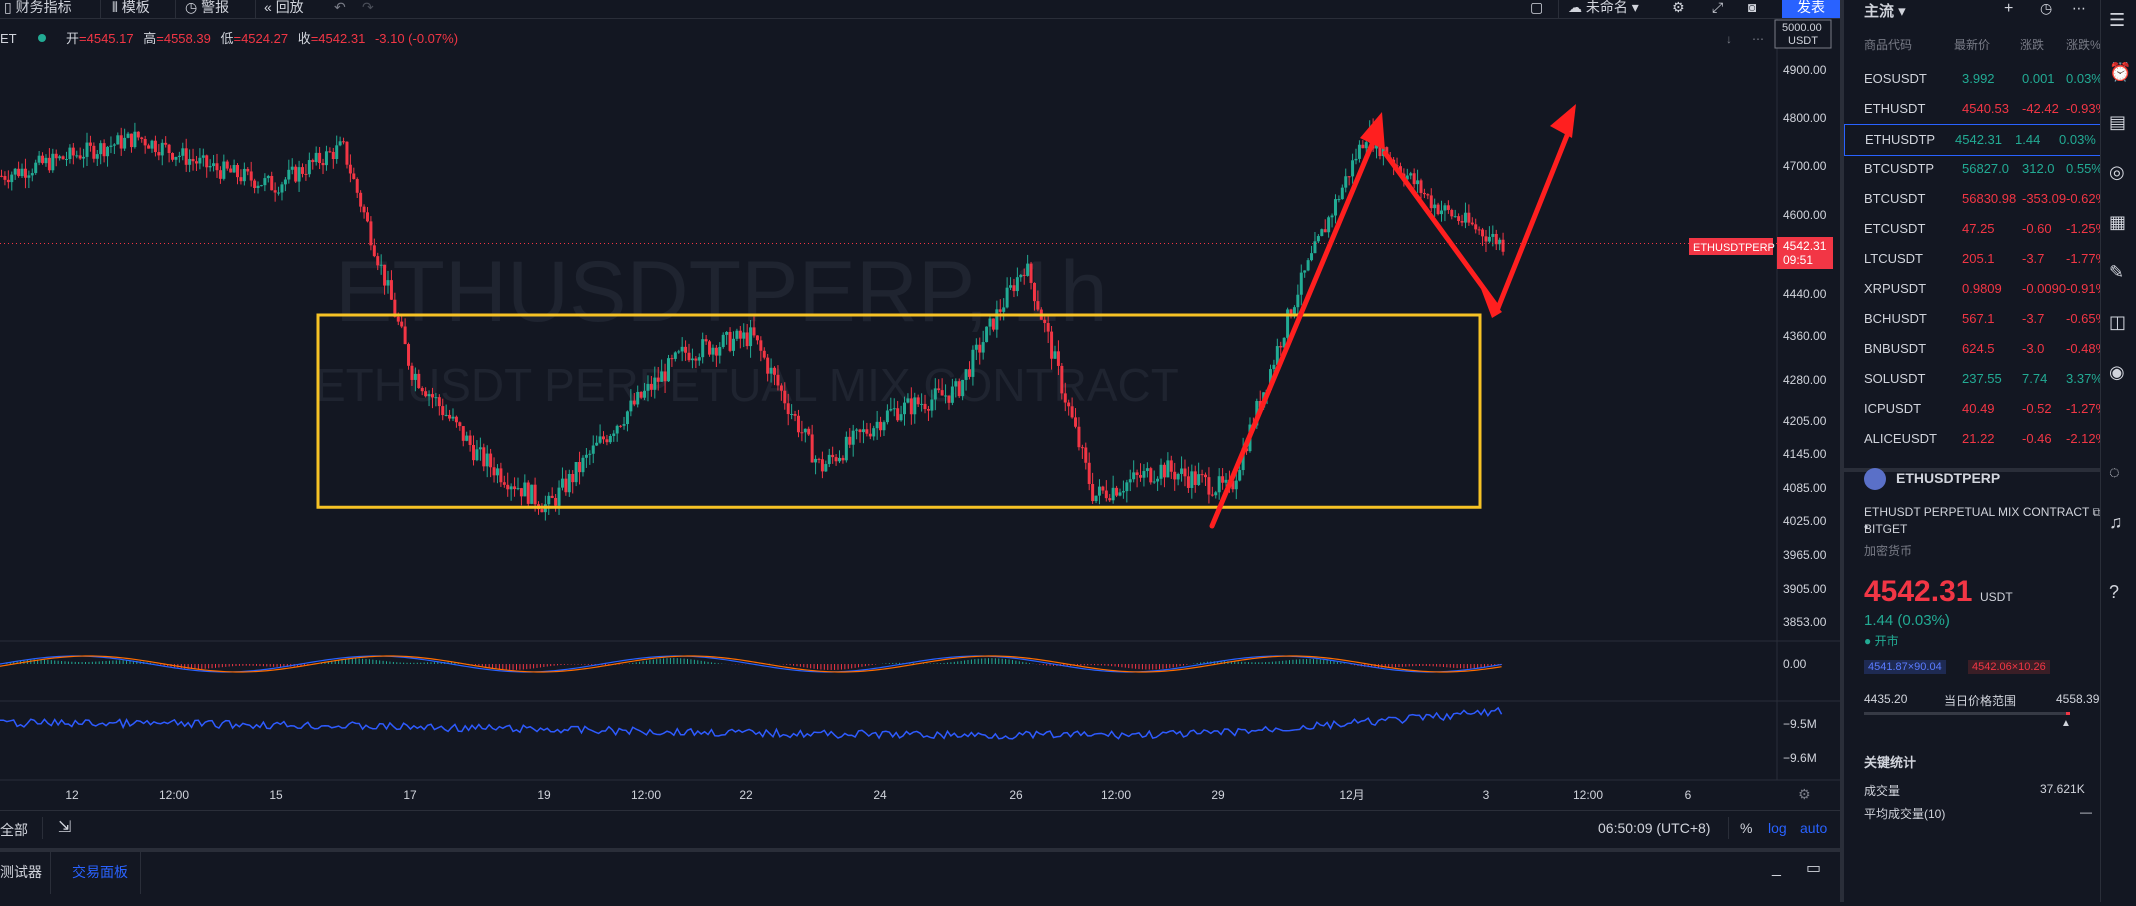 The height and width of the screenshot is (906, 2136). I want to click on col-header-symbol: 商品代码, so click(1888, 45).